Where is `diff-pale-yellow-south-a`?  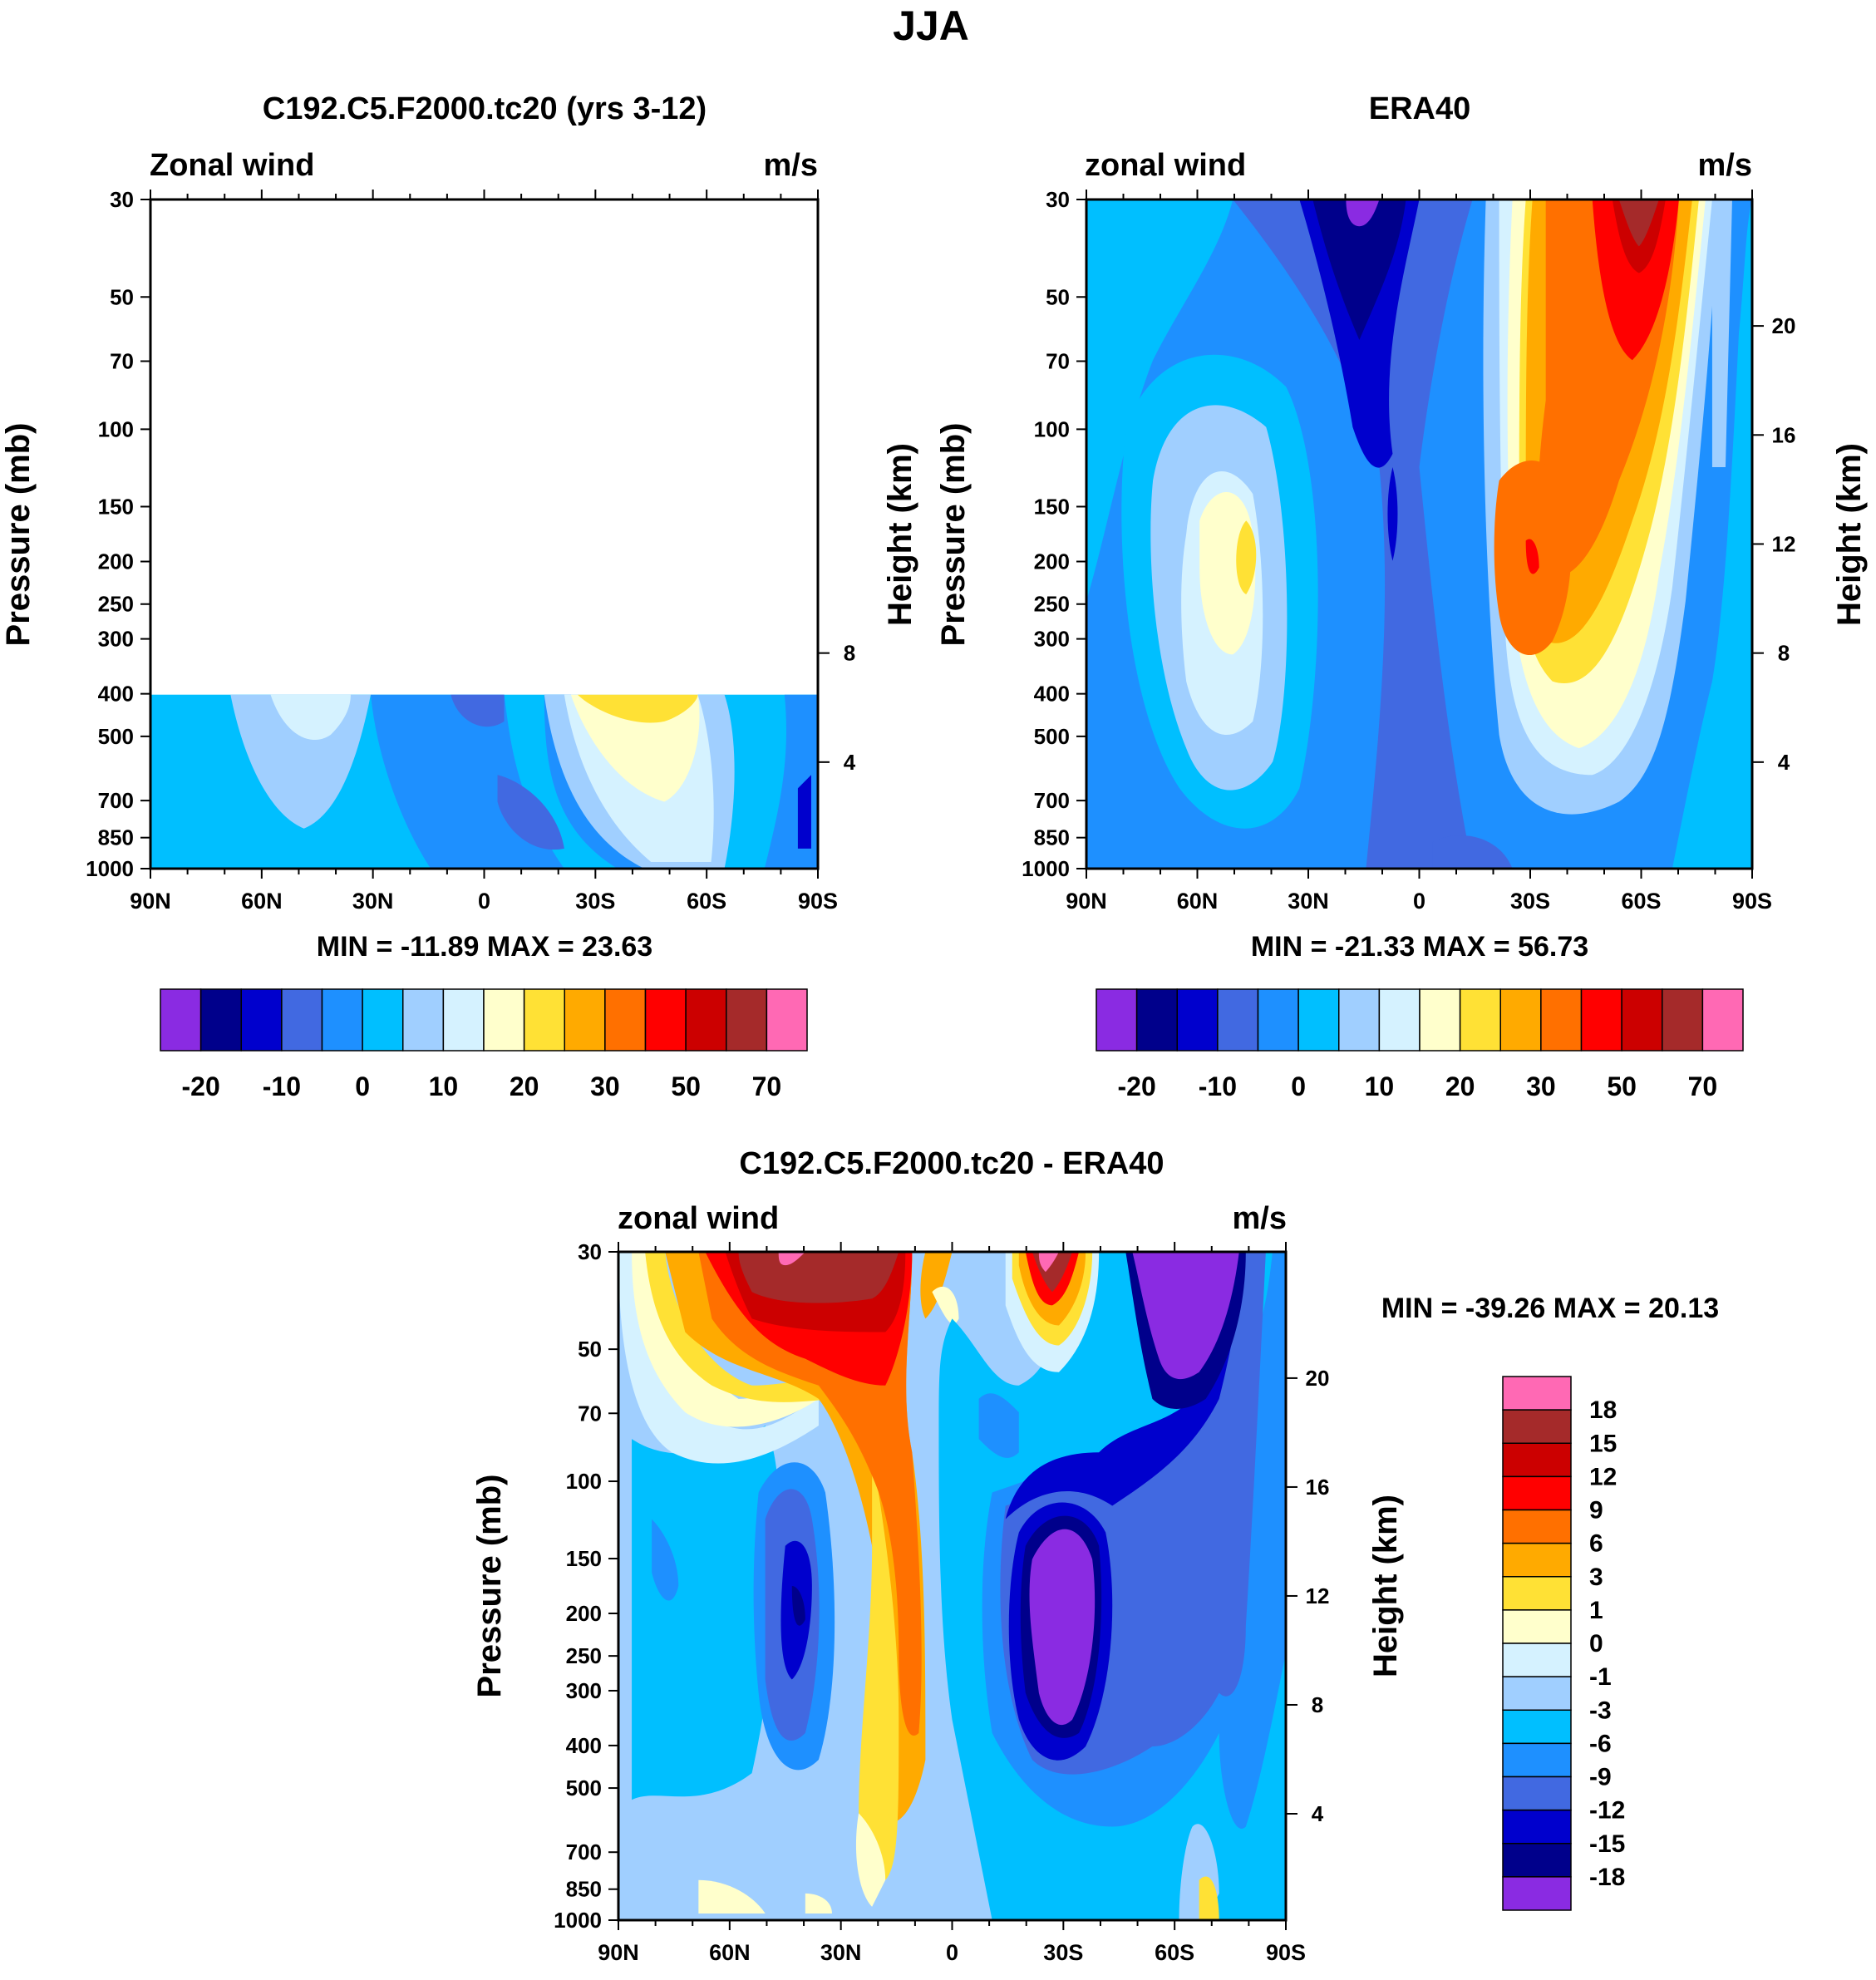
diff-pale-yellow-south-a is located at coordinates (818, 1904).